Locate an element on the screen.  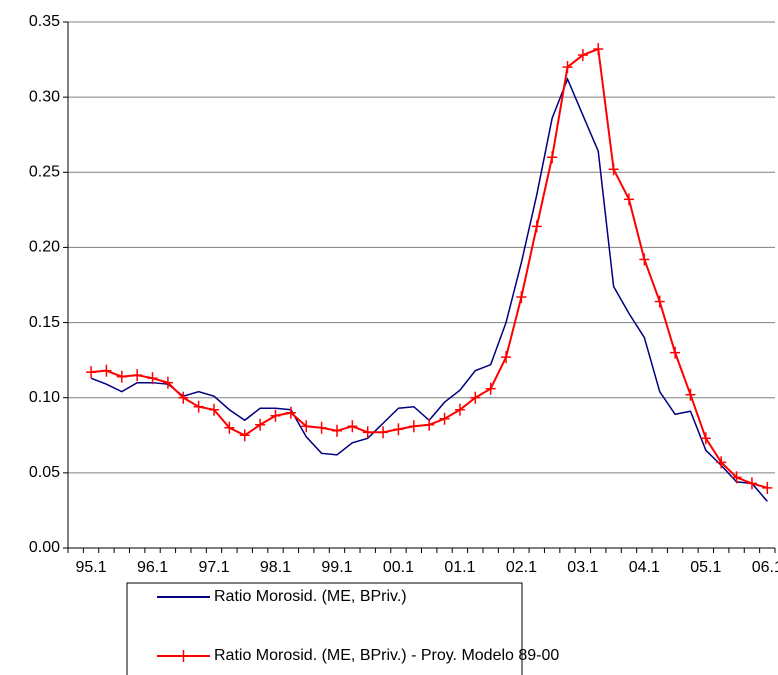
x-tick-label: 01.1 is located at coordinates (459, 567).